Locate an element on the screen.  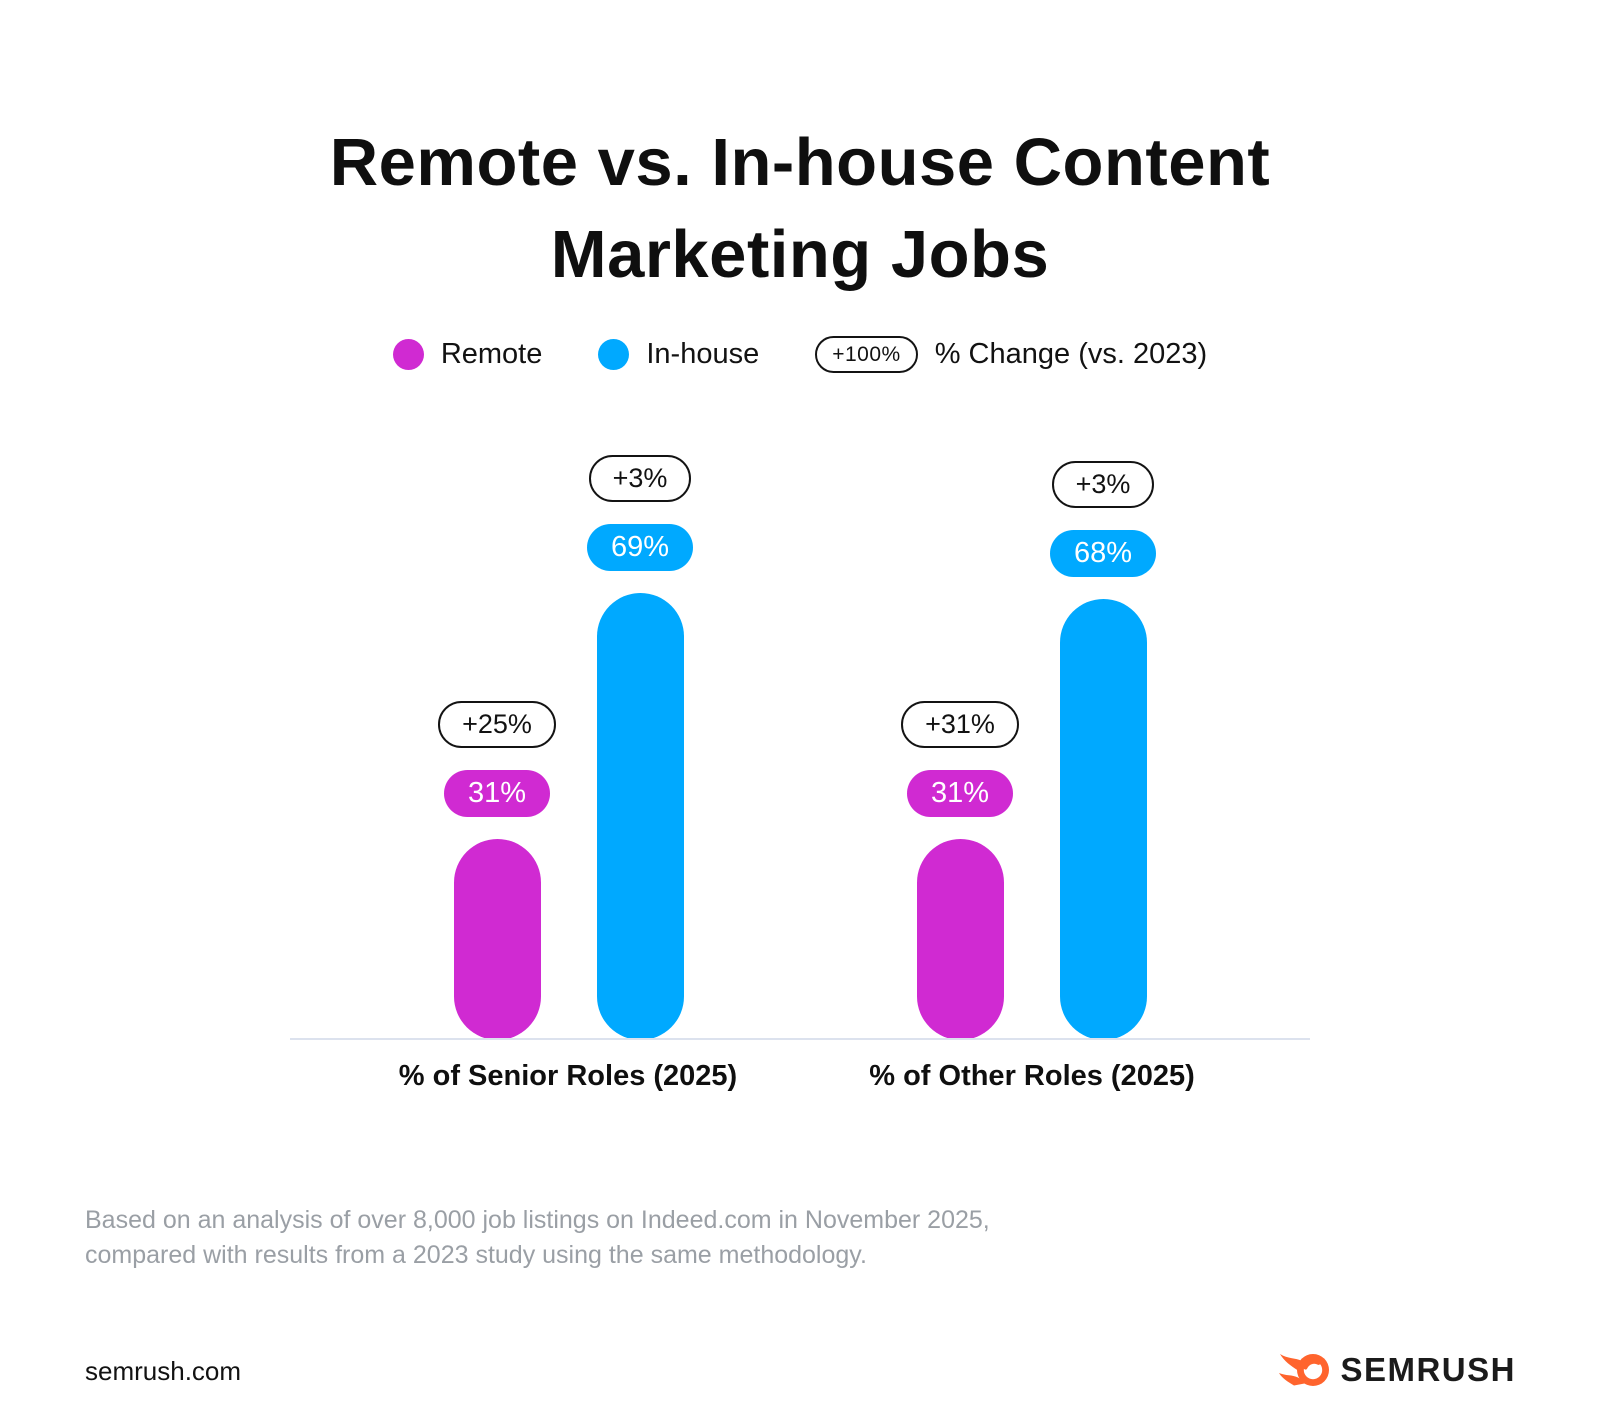
legend-remote-label: Remote is located at coordinates (491, 354).